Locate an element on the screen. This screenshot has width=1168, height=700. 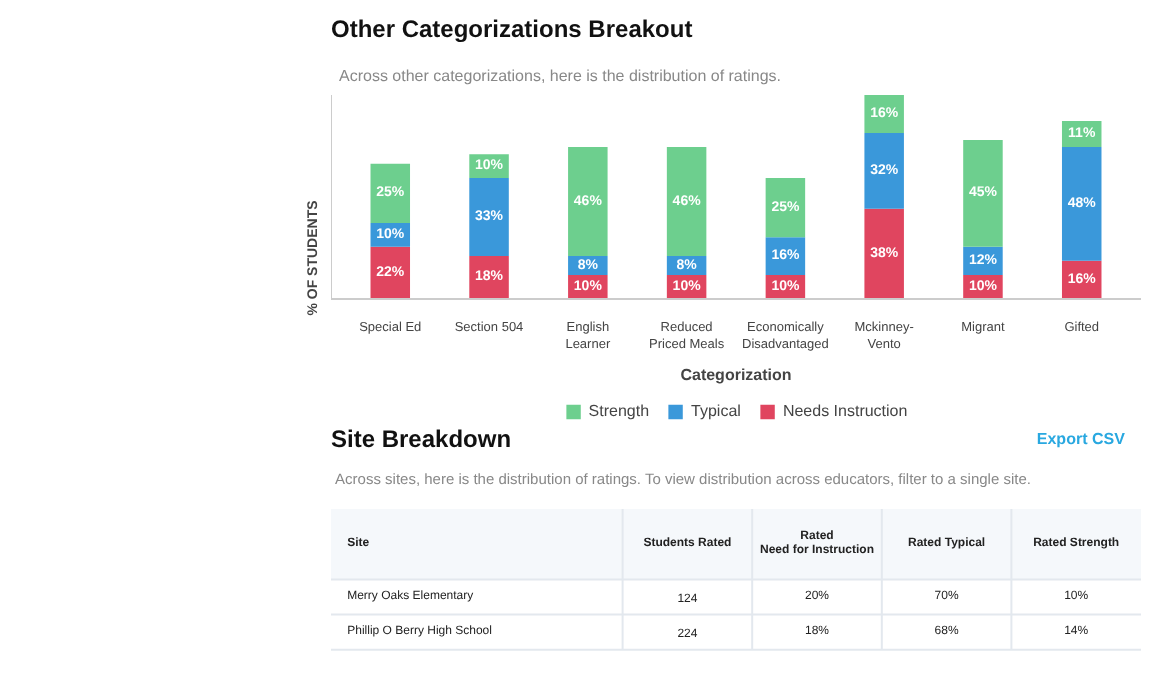
legend-label: Typical is located at coordinates (716, 411).